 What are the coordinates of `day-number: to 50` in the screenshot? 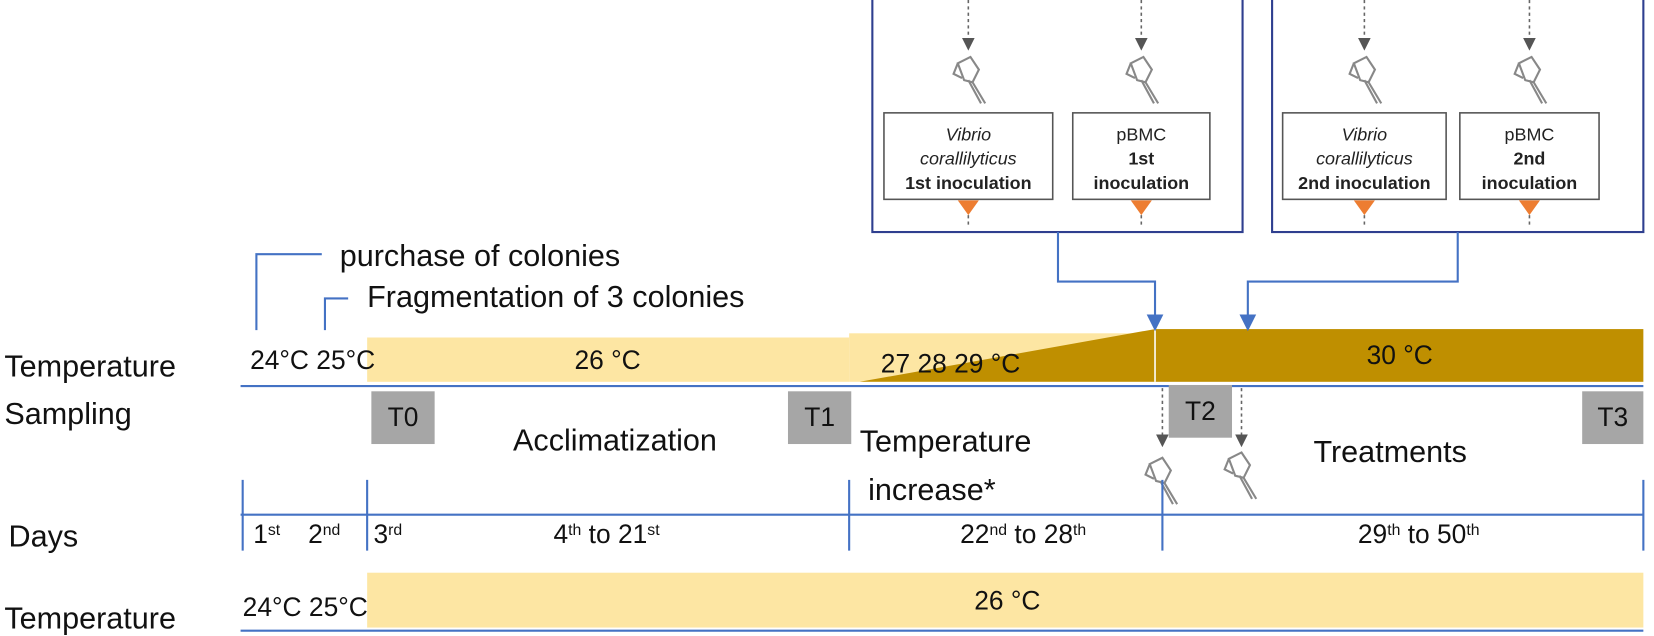 It's located at (1433, 534).